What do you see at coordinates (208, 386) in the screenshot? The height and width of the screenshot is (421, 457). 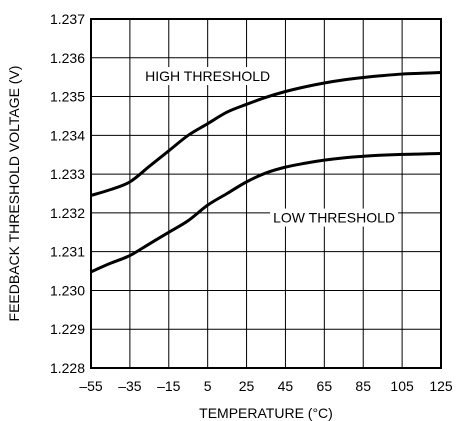 I see `x-tick-label: 5` at bounding box center [208, 386].